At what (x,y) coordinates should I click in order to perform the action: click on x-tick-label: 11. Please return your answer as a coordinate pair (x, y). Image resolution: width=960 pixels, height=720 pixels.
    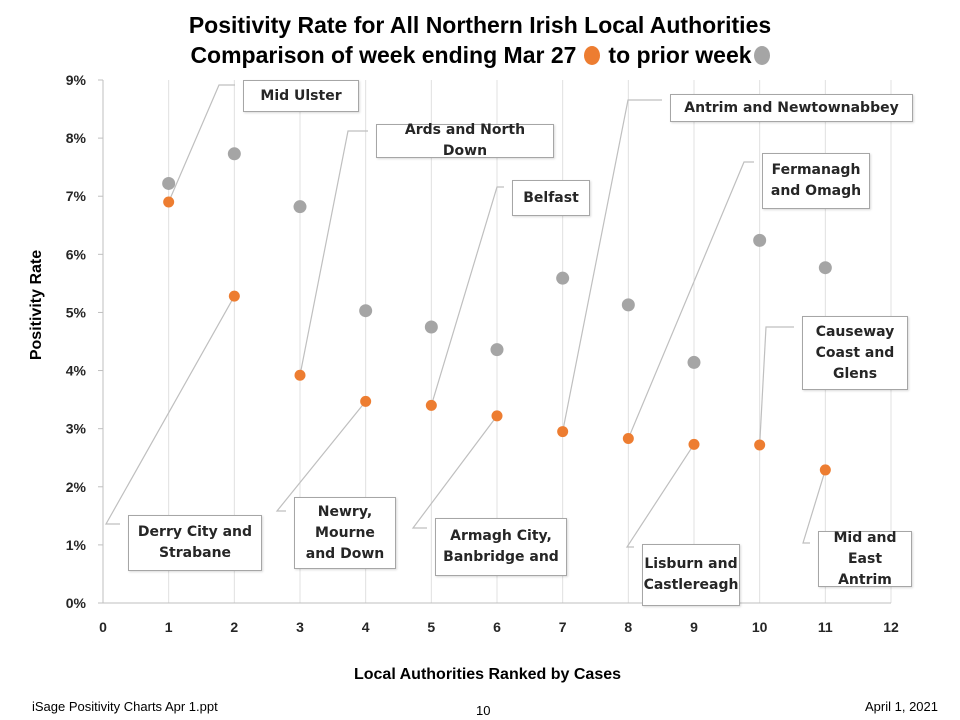
    Looking at the image, I should click on (825, 627).